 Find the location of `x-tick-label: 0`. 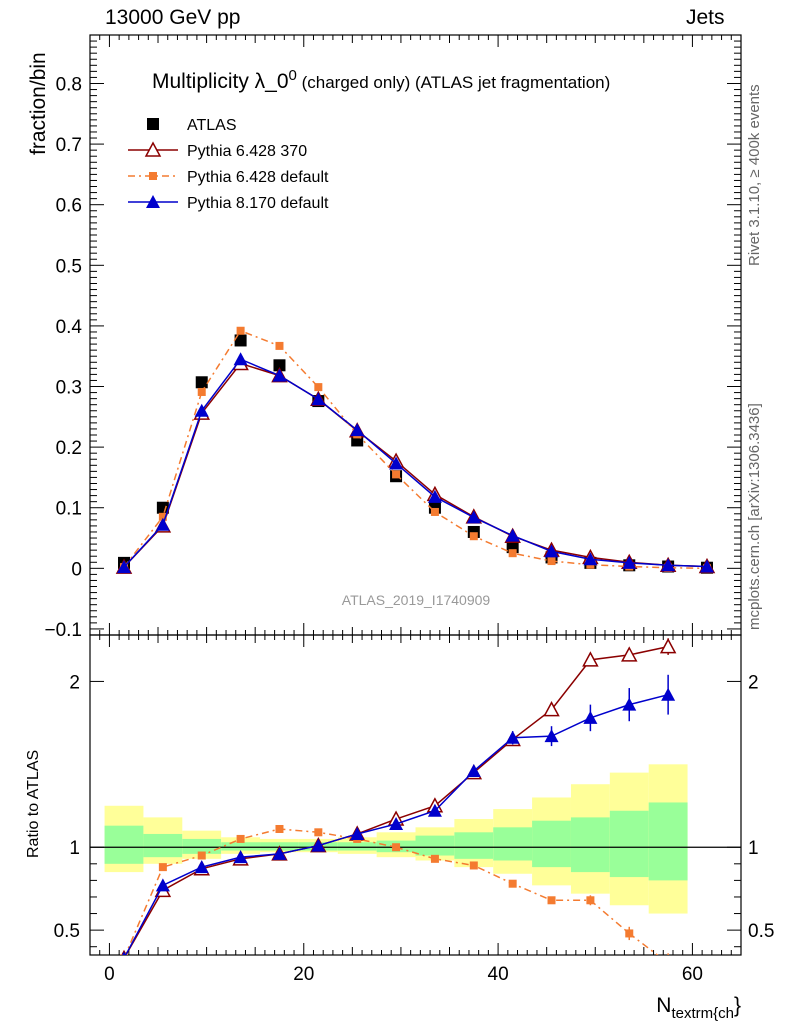

x-tick-label: 0 is located at coordinates (109, 974).